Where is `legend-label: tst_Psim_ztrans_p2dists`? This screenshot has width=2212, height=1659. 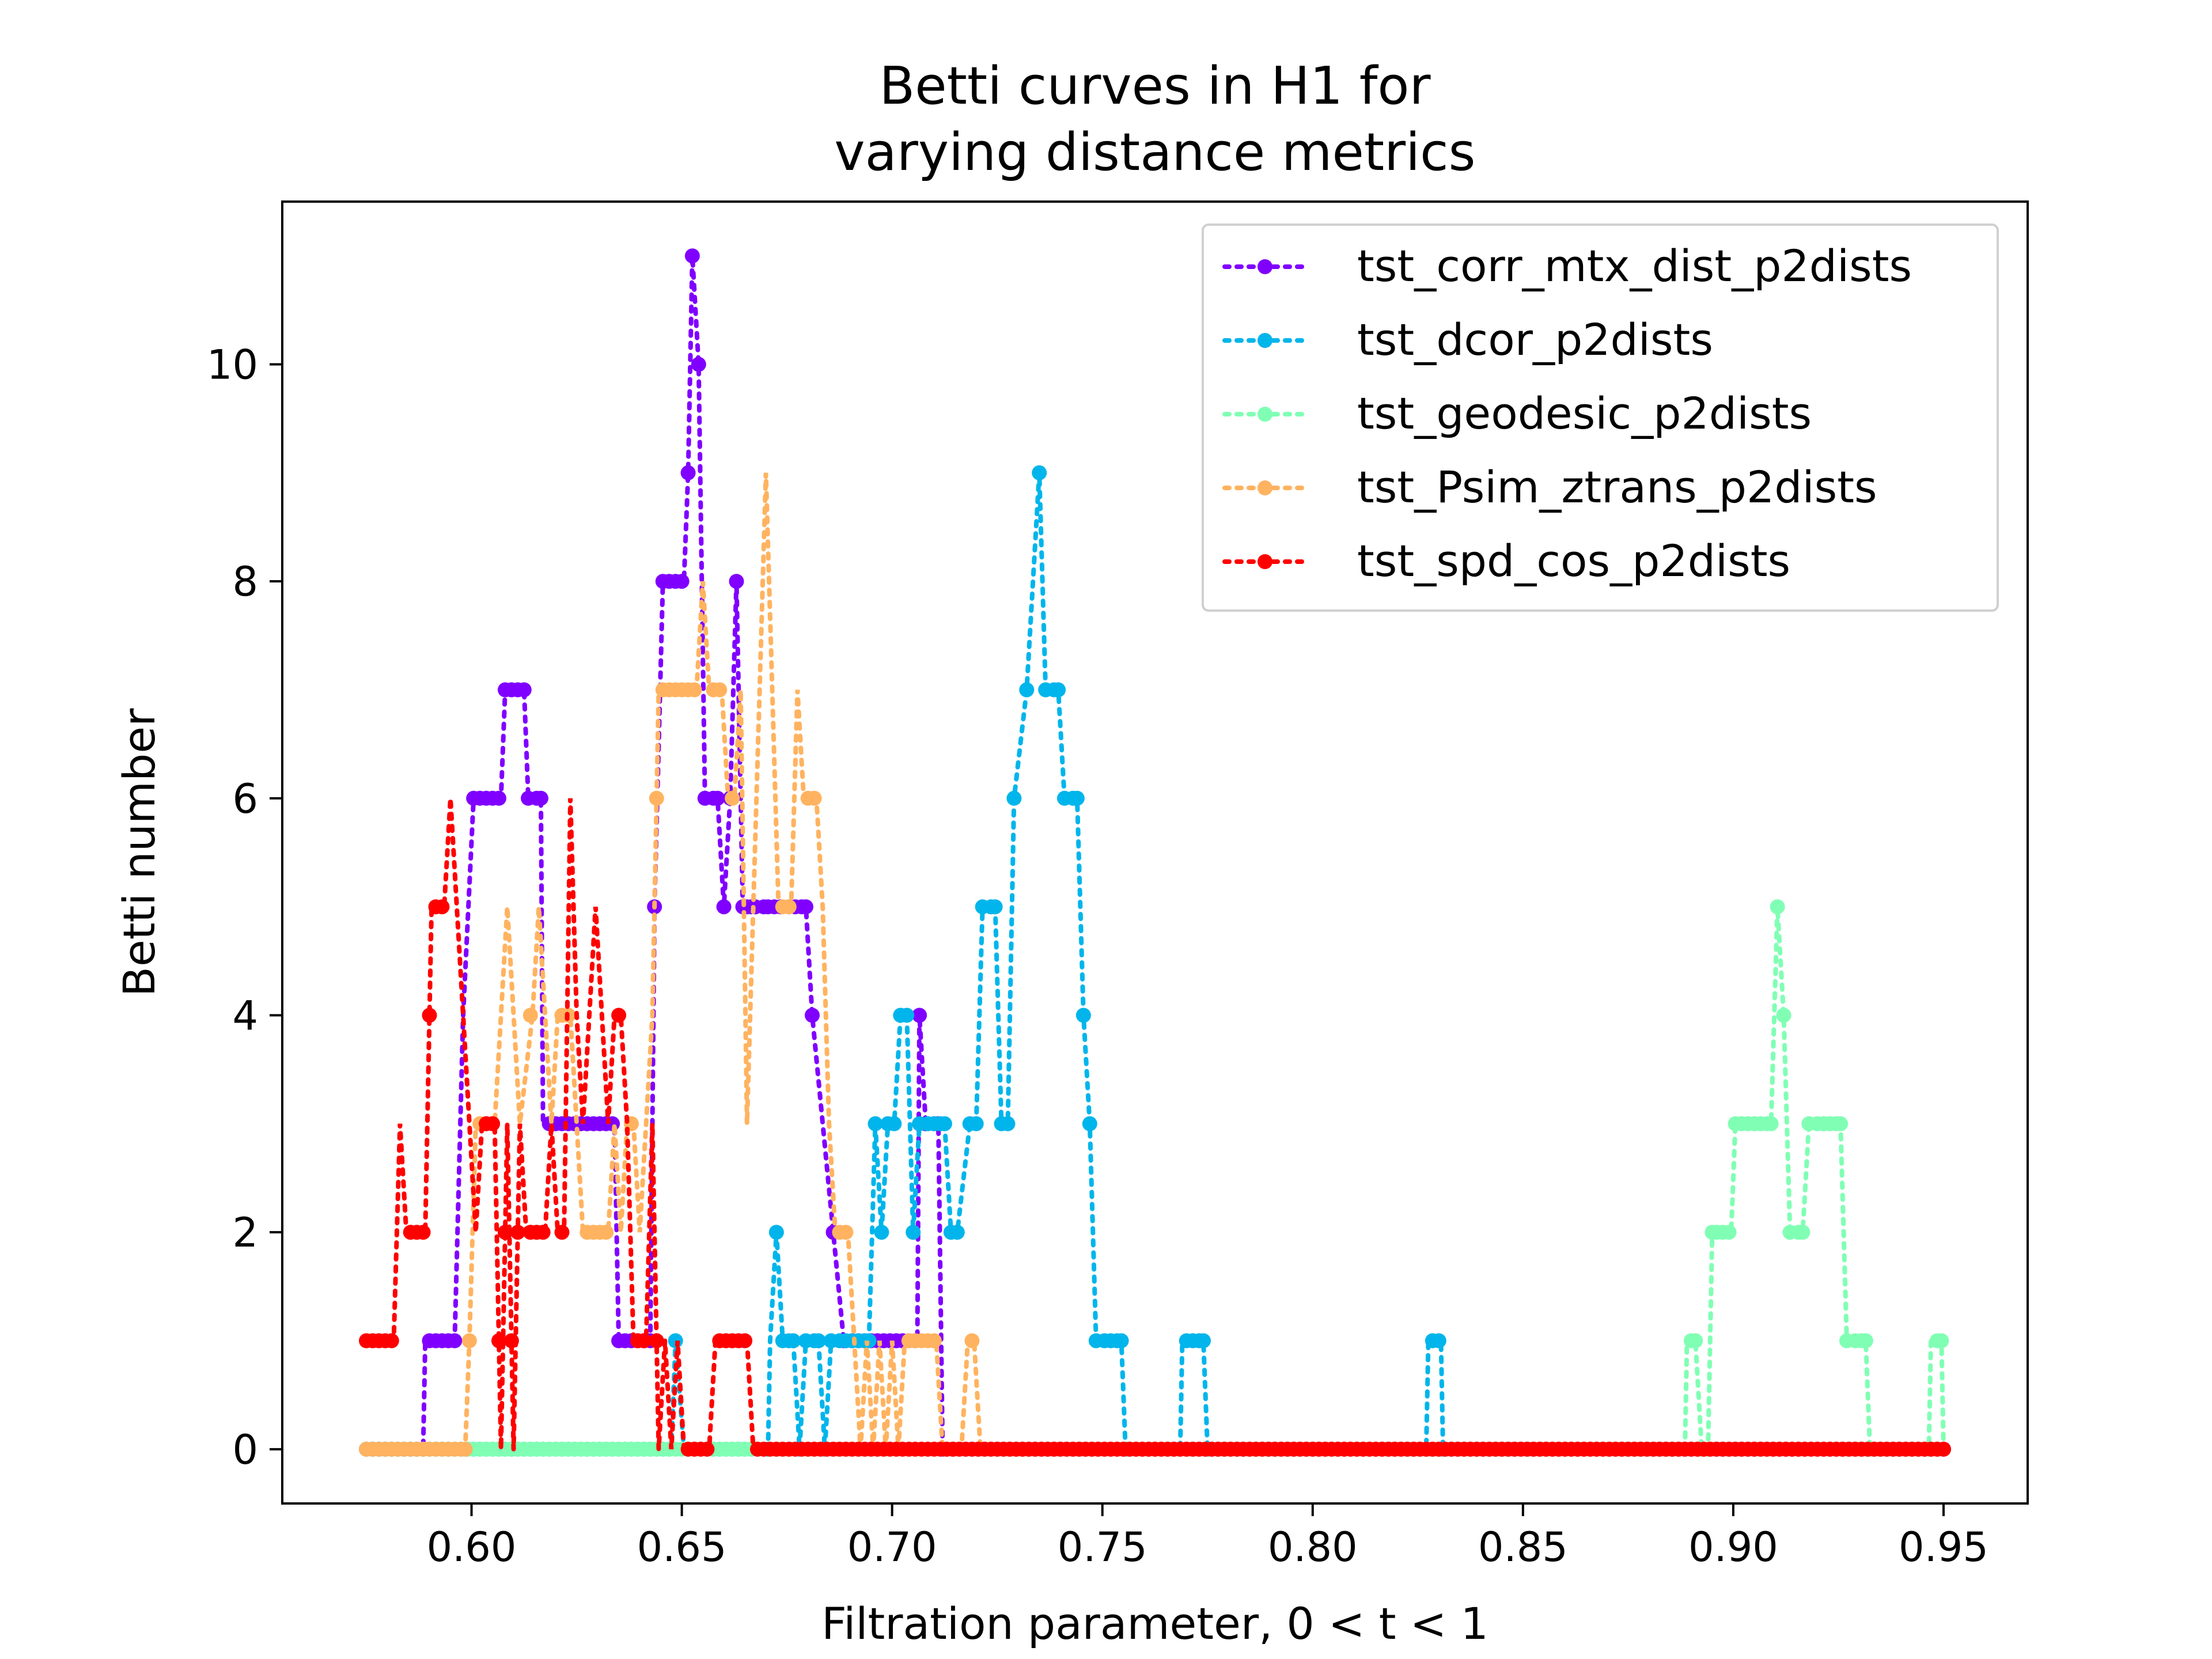 legend-label: tst_Psim_ztrans_p2dists is located at coordinates (1617, 487).